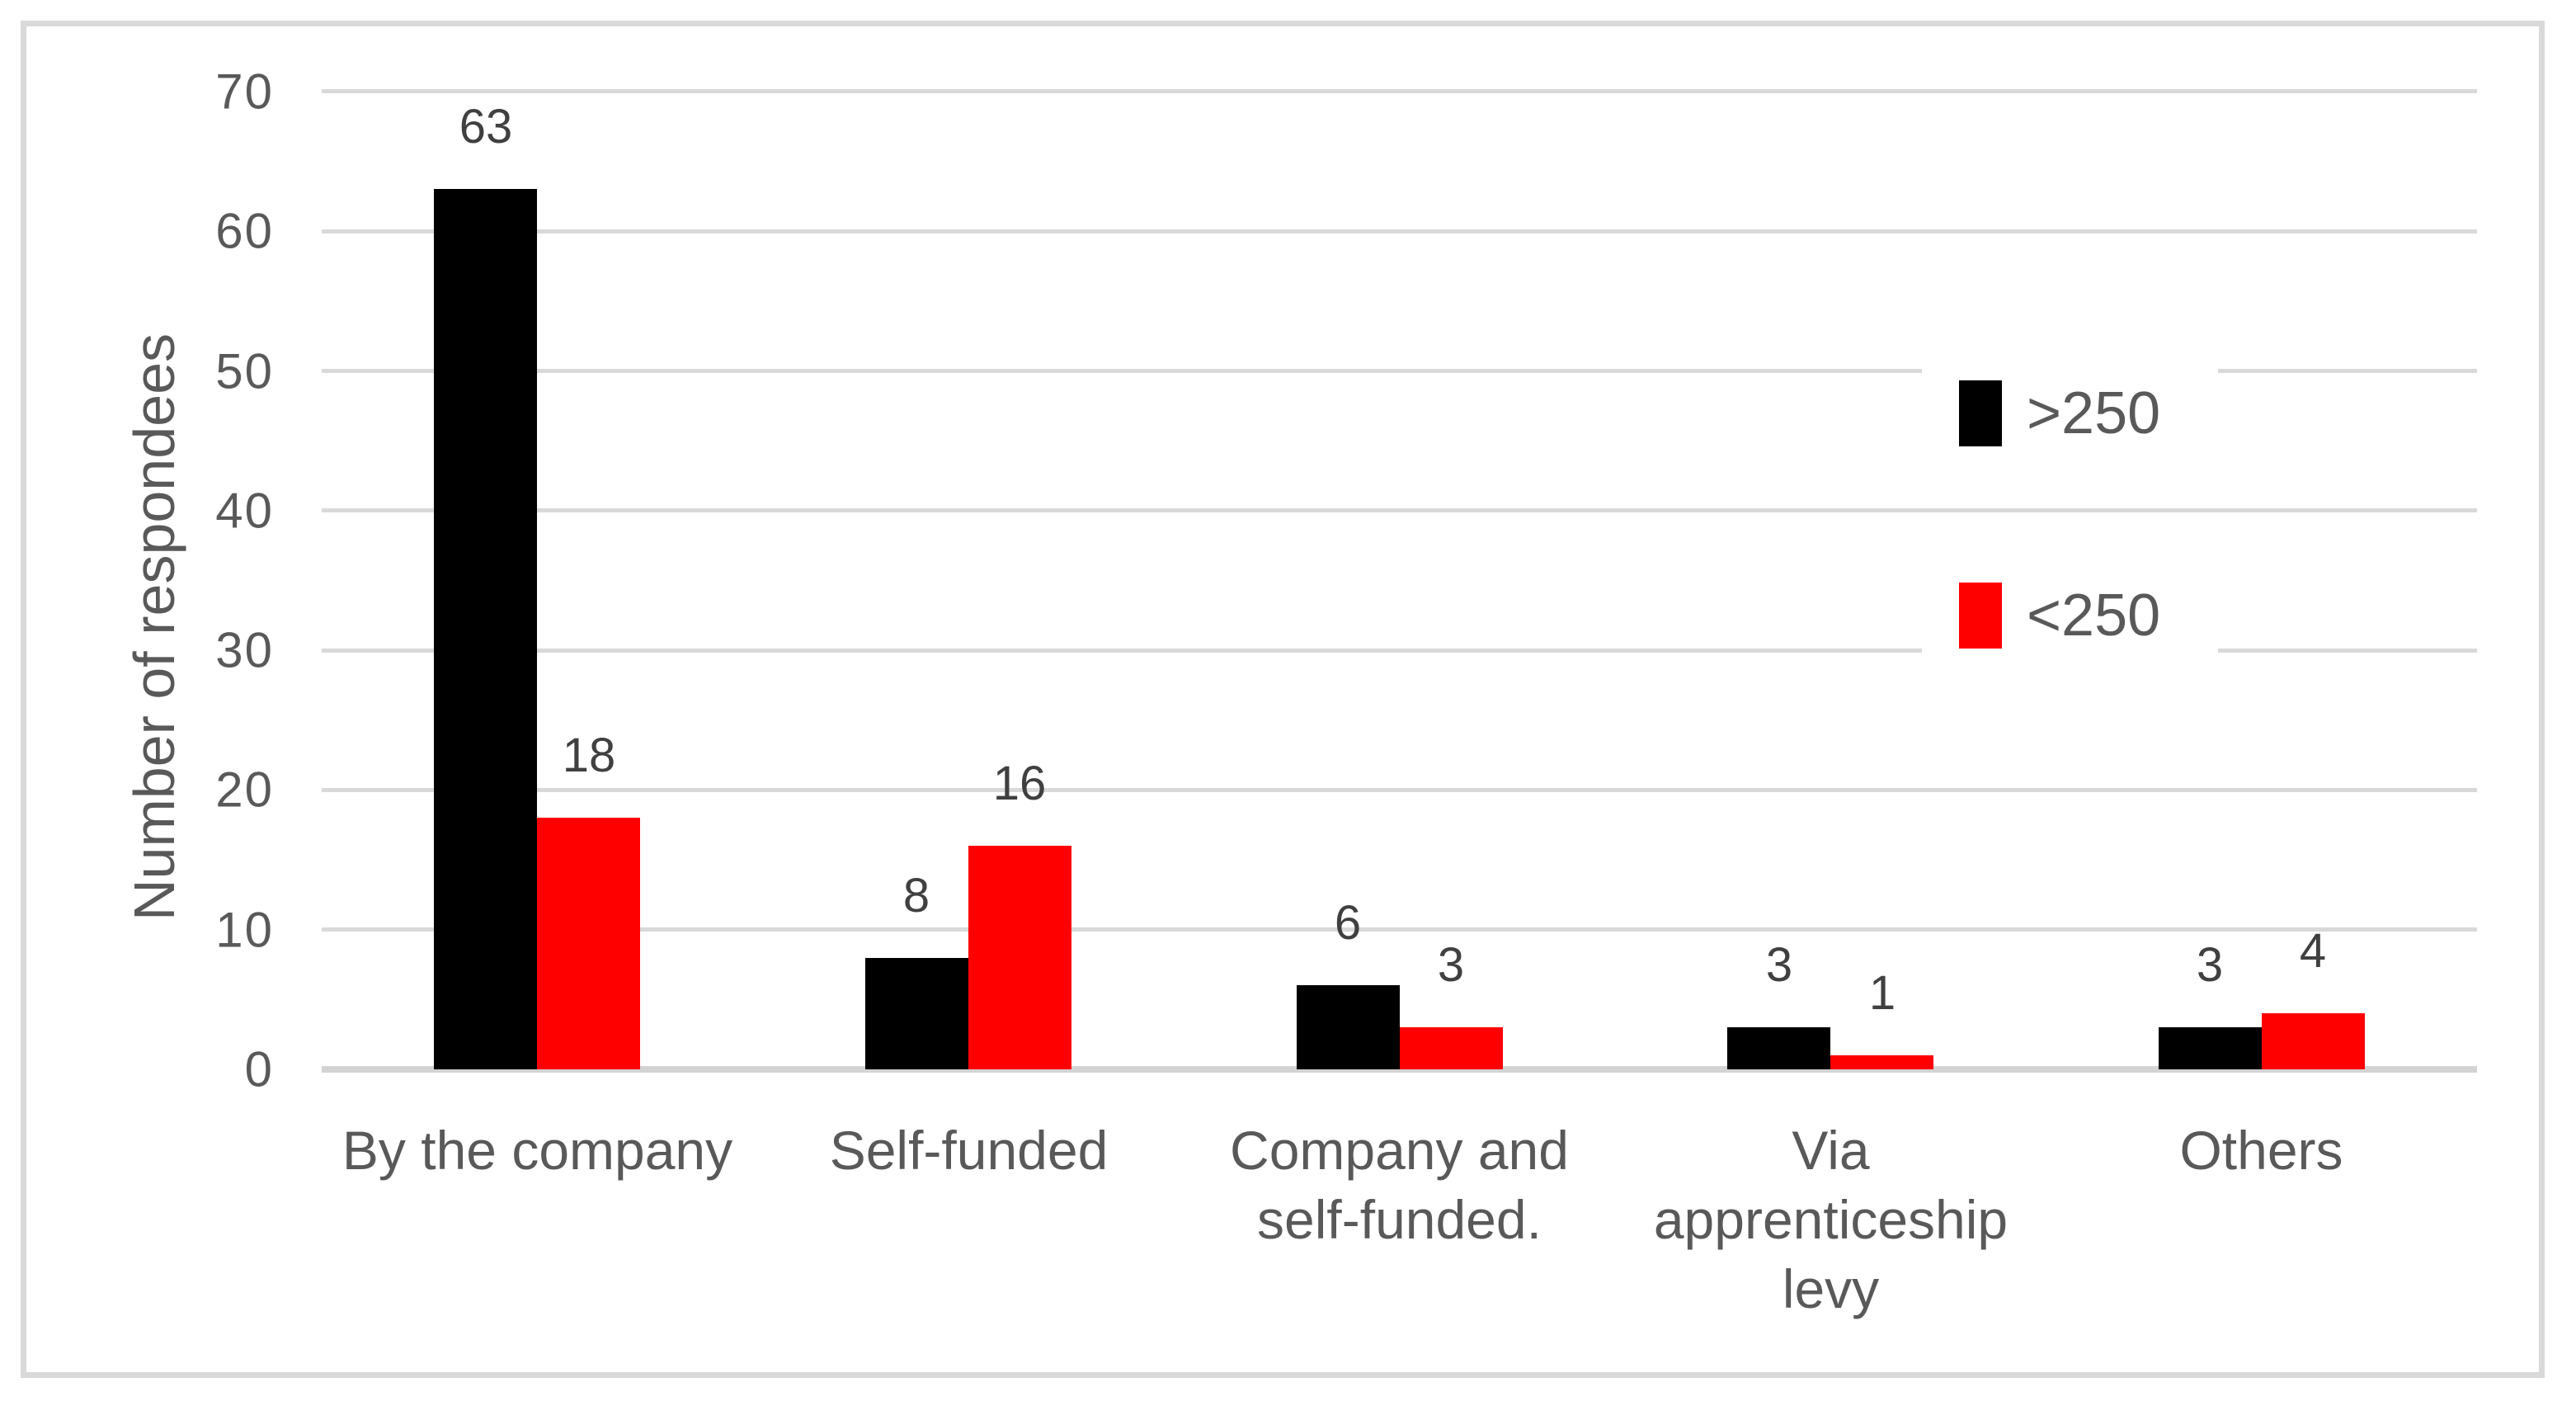 The width and height of the screenshot is (2576, 1406). I want to click on data-label-series0-cat4: 3, so click(2210, 965).